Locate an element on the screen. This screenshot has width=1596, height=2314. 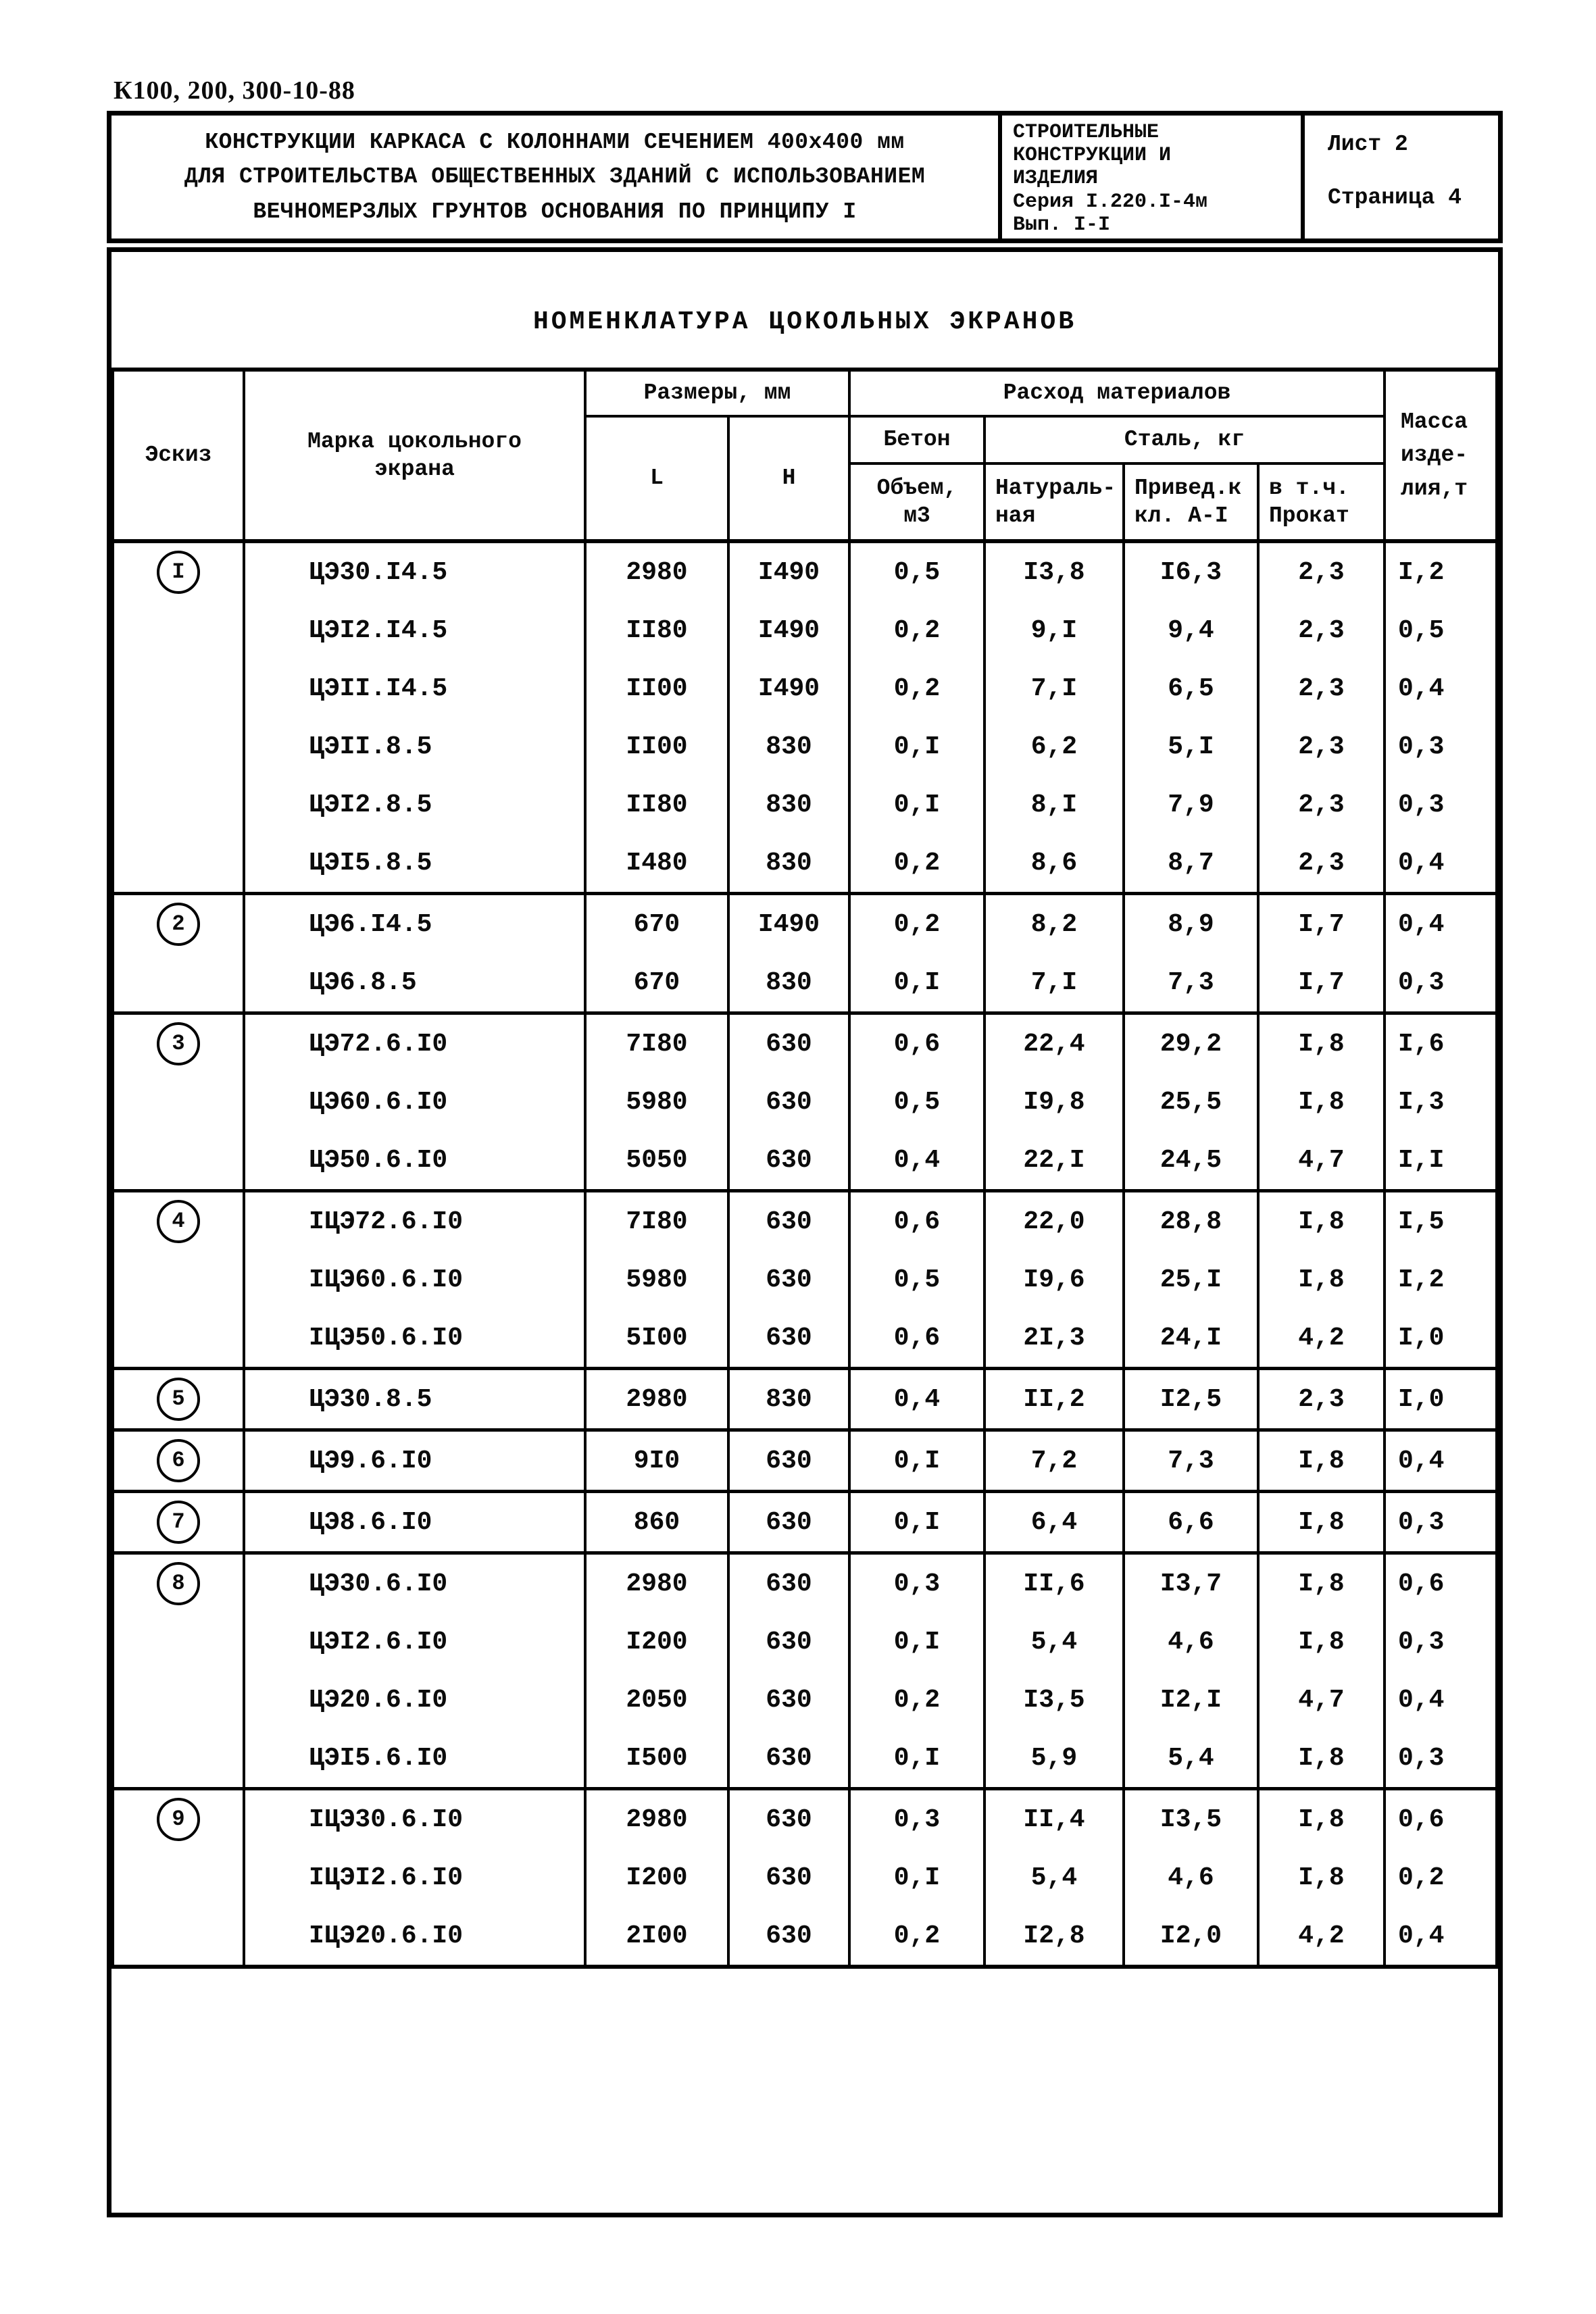
header-length: L is located at coordinates (657, 480).